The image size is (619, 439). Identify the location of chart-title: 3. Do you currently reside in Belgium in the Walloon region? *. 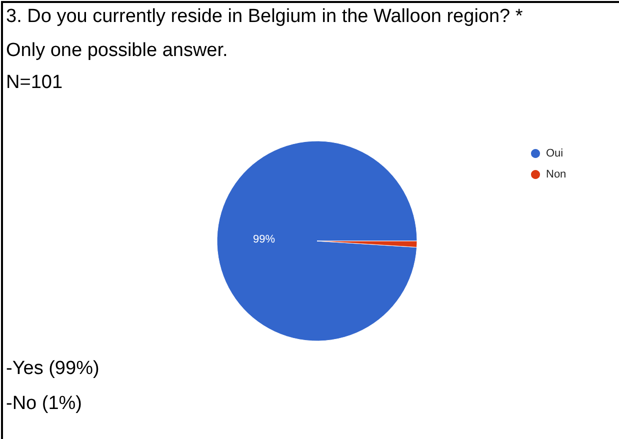
(264, 17).